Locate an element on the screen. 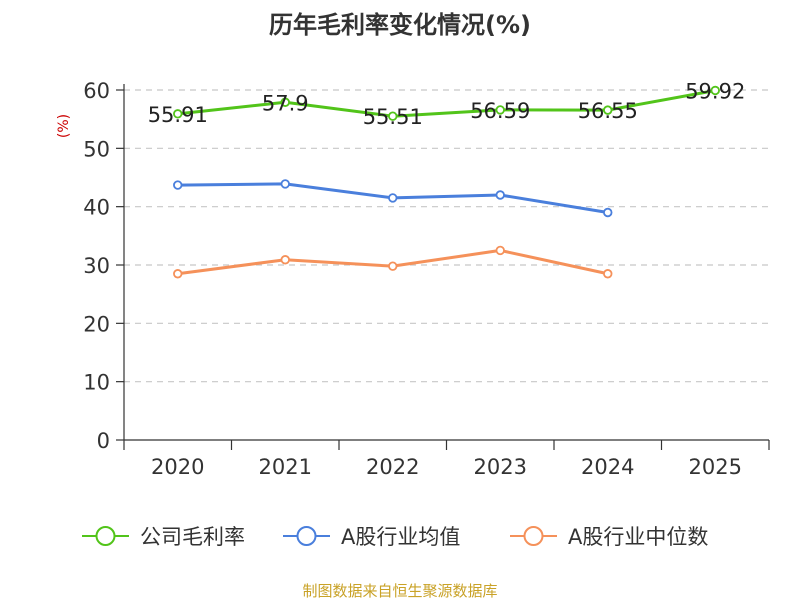 This screenshot has width=800, height=600. source-note: 制图数据来自恒生聚源数据库 is located at coordinates (399, 591).